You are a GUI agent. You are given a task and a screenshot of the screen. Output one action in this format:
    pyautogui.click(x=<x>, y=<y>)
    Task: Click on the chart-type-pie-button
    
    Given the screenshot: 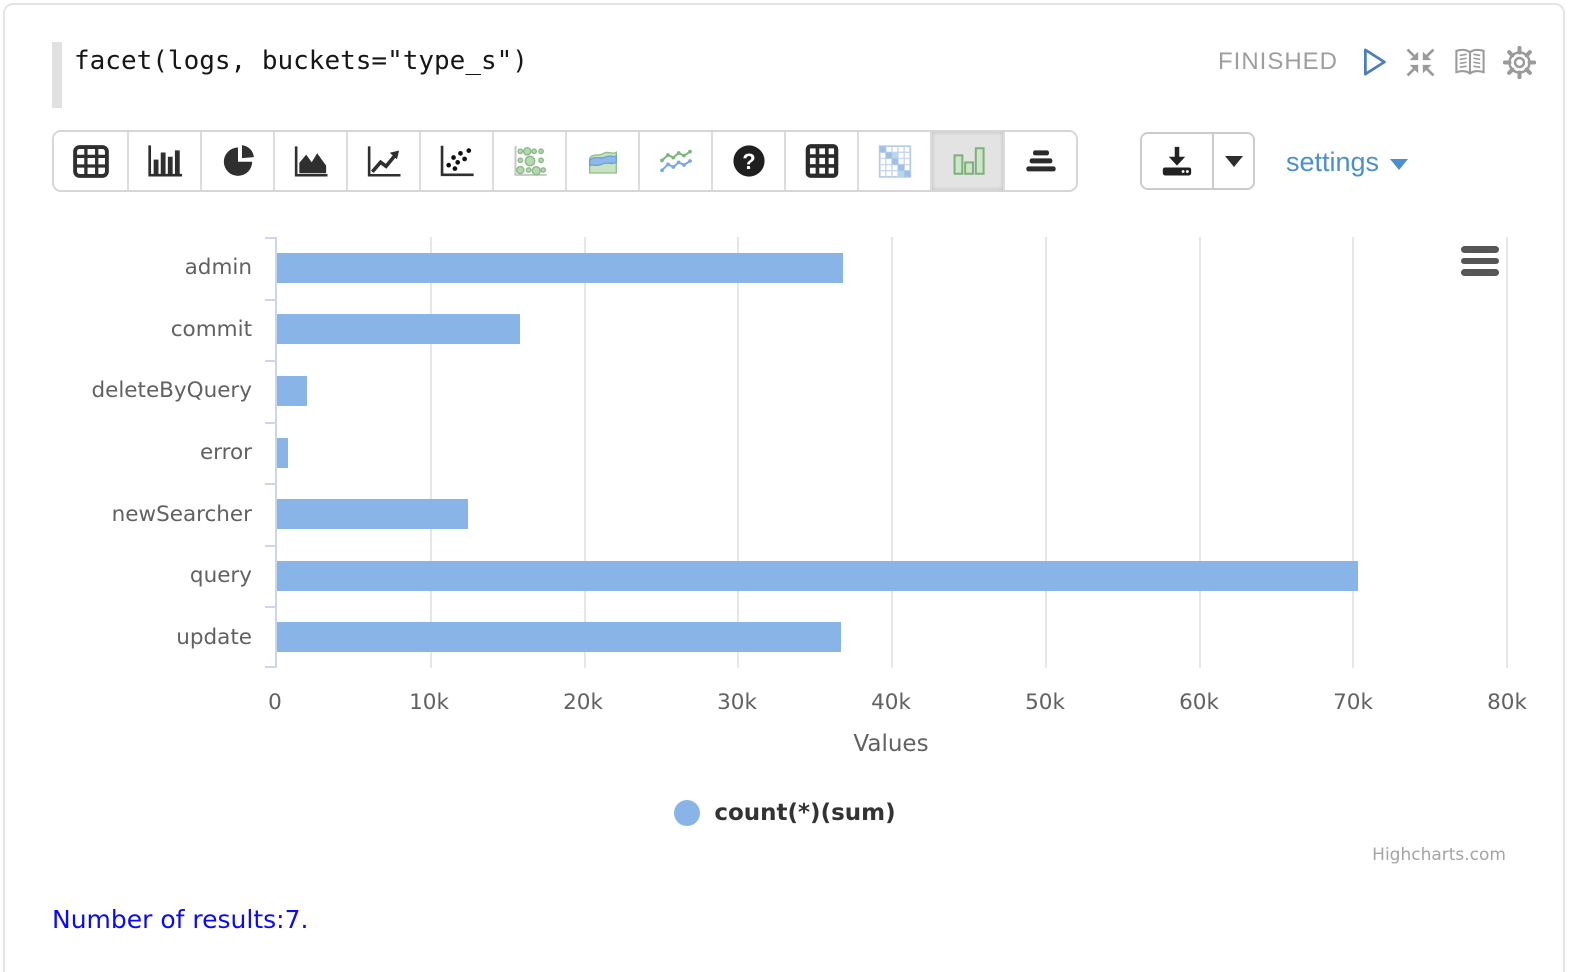 What is the action you would take?
    pyautogui.click(x=236, y=161)
    